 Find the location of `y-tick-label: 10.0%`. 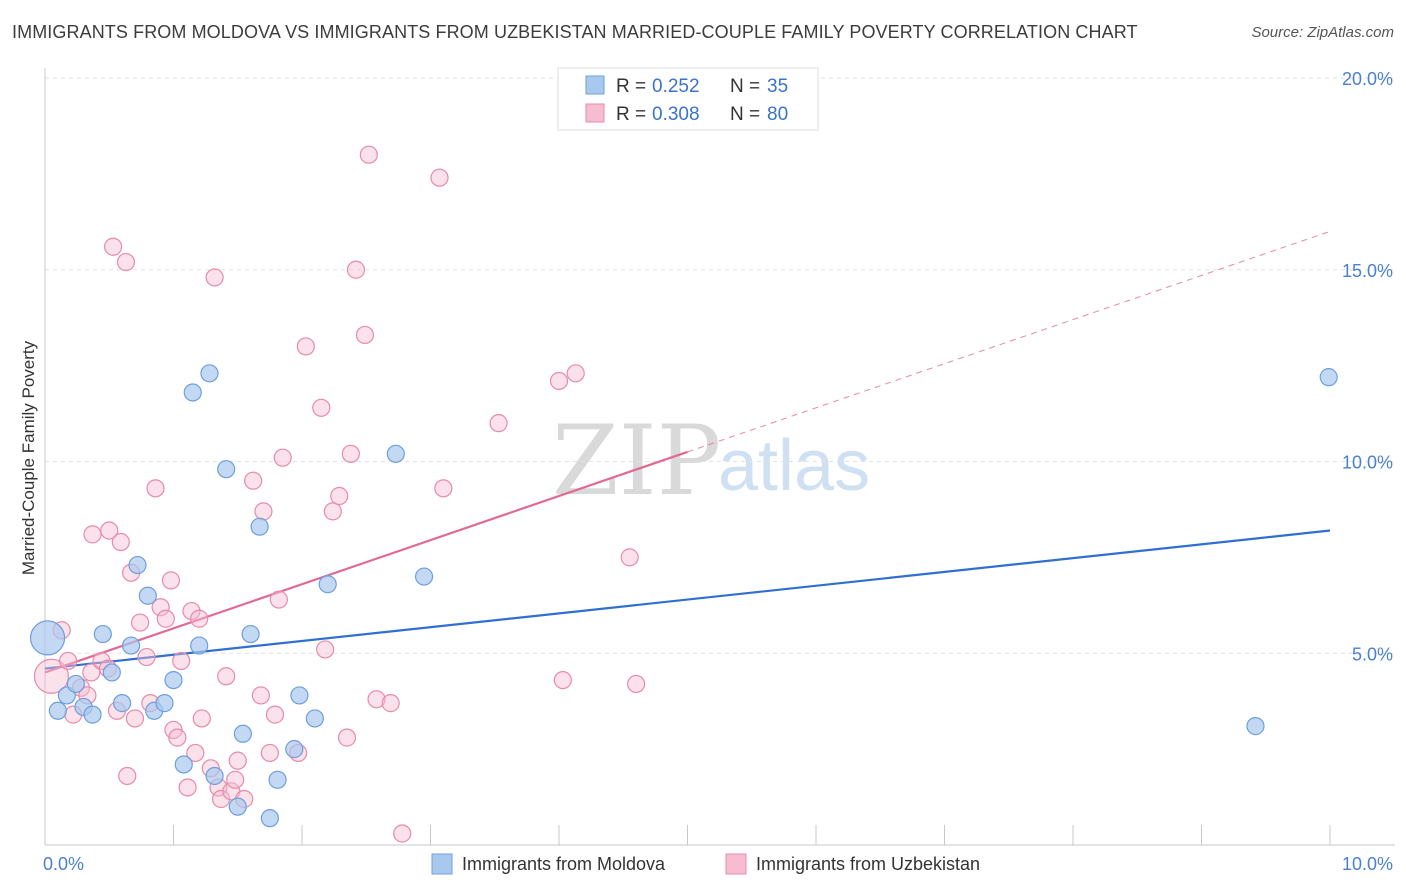

y-tick-label: 10.0% is located at coordinates (1367, 463).